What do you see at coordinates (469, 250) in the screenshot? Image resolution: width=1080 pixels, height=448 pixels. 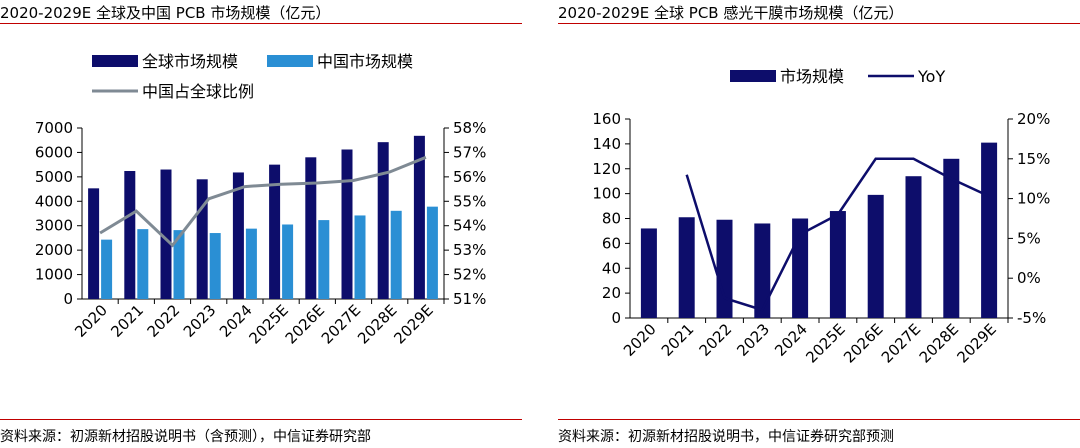 I see `y2-tick-label: 53%` at bounding box center [469, 250].